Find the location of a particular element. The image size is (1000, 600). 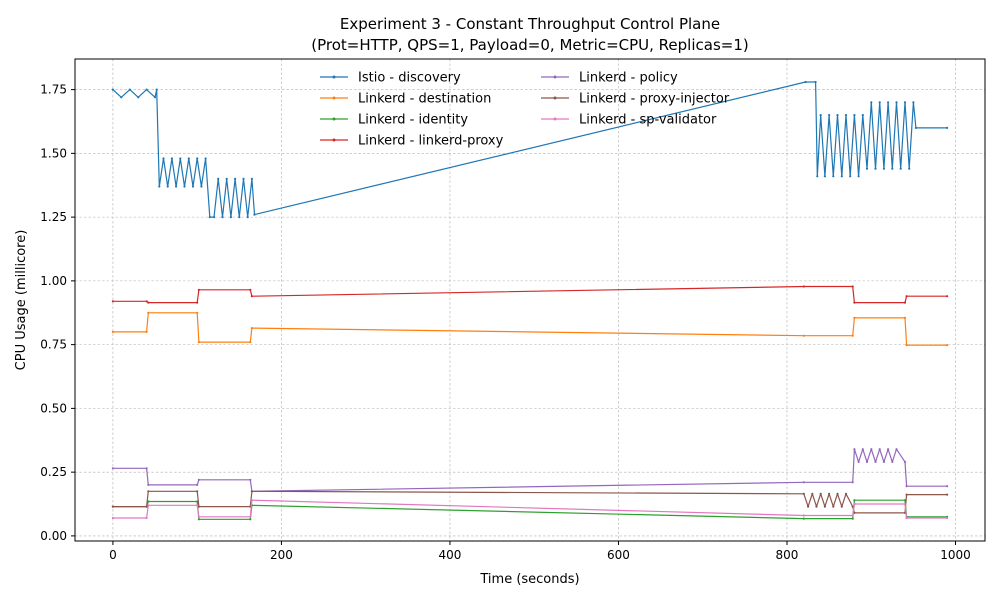

x-tick-label: 1000 is located at coordinates (955, 555).